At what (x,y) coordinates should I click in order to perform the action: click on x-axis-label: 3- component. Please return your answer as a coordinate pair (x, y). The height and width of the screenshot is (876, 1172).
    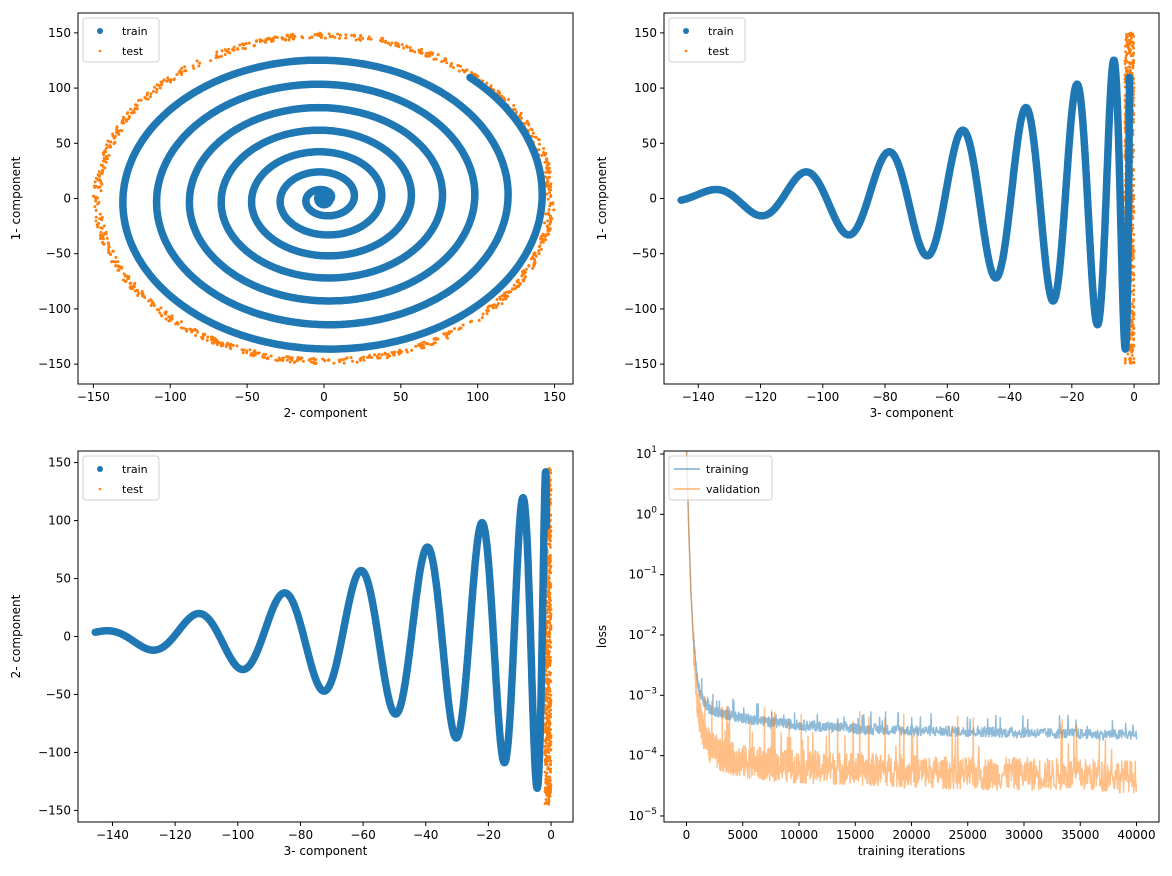
    Looking at the image, I should click on (326, 851).